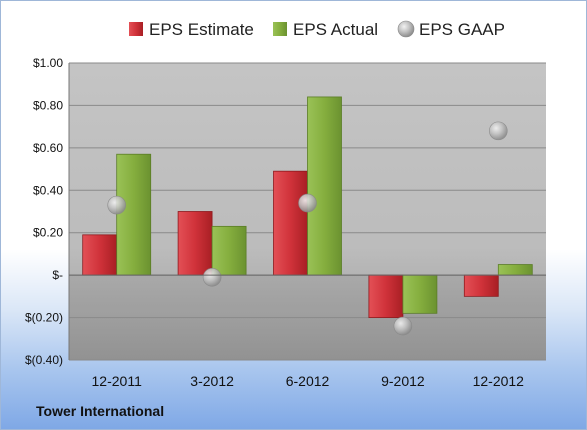  I want to click on y-tick-label: $1.00, so click(48, 63).